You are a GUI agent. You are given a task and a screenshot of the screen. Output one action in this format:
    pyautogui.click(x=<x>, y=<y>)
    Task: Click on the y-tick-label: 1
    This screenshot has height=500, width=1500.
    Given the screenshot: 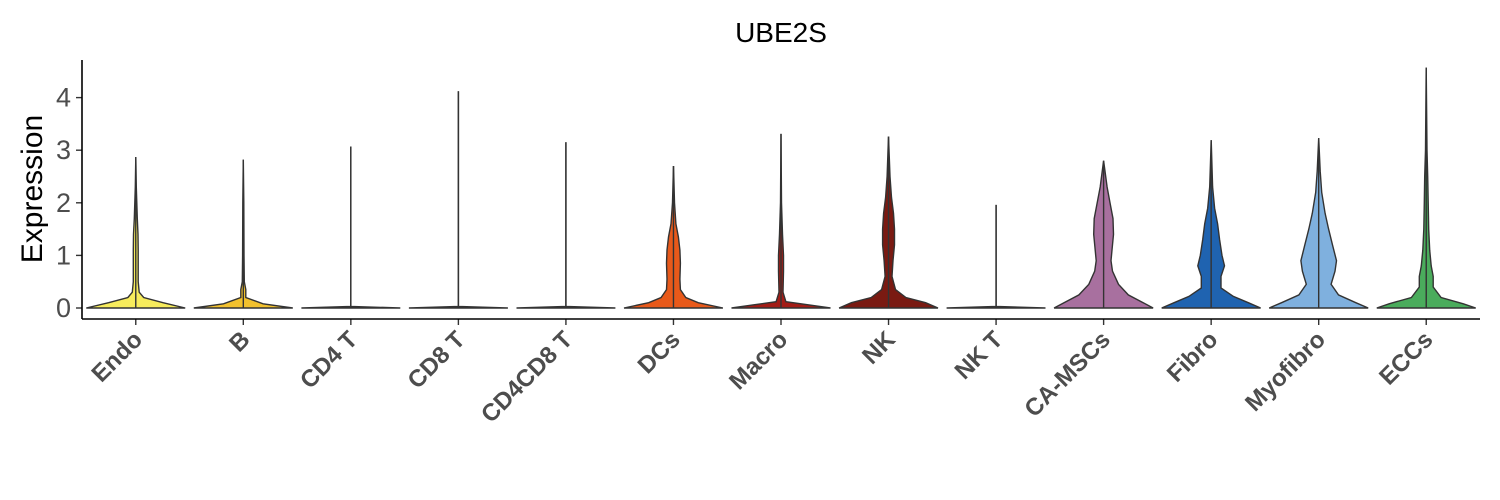 What is the action you would take?
    pyautogui.click(x=63, y=255)
    